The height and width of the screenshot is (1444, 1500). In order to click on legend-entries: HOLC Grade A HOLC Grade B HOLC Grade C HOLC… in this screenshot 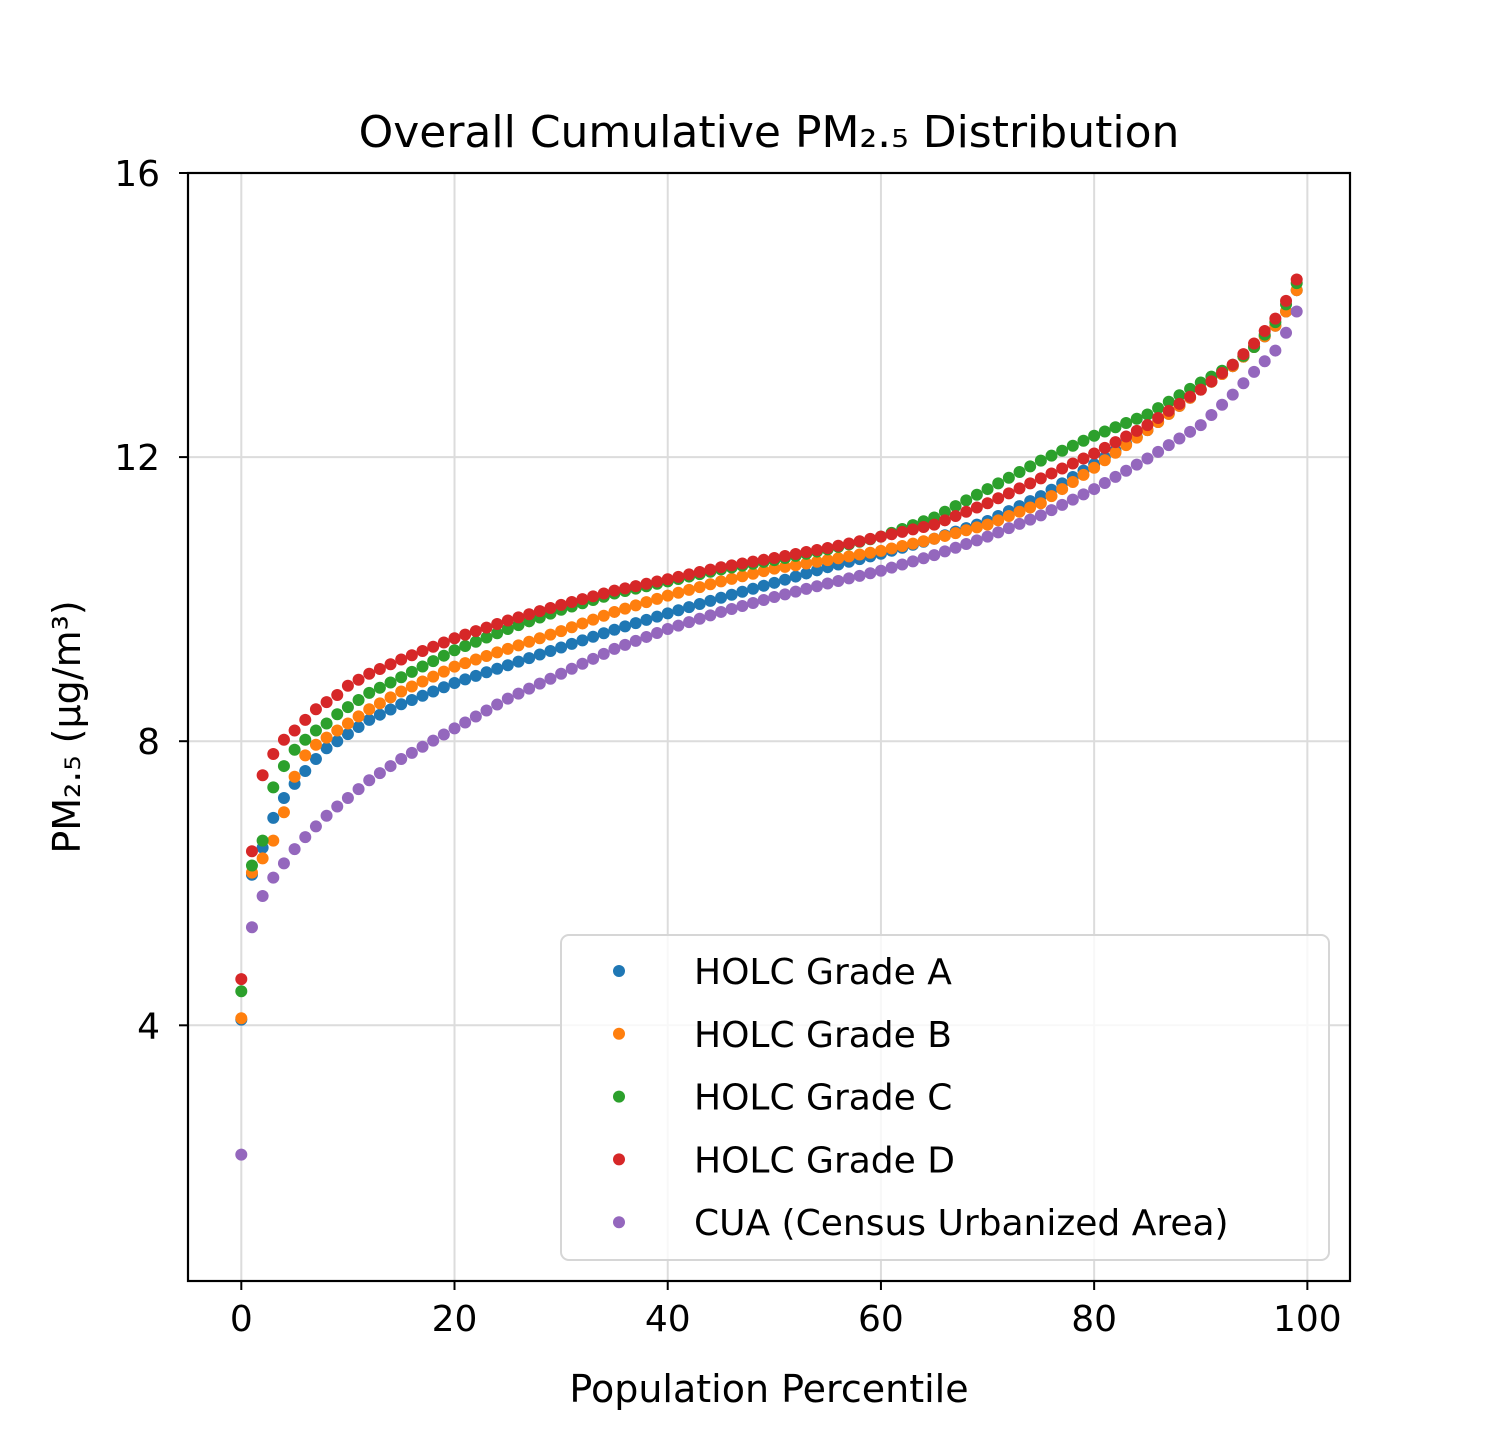, I will do `click(921, 1098)`.